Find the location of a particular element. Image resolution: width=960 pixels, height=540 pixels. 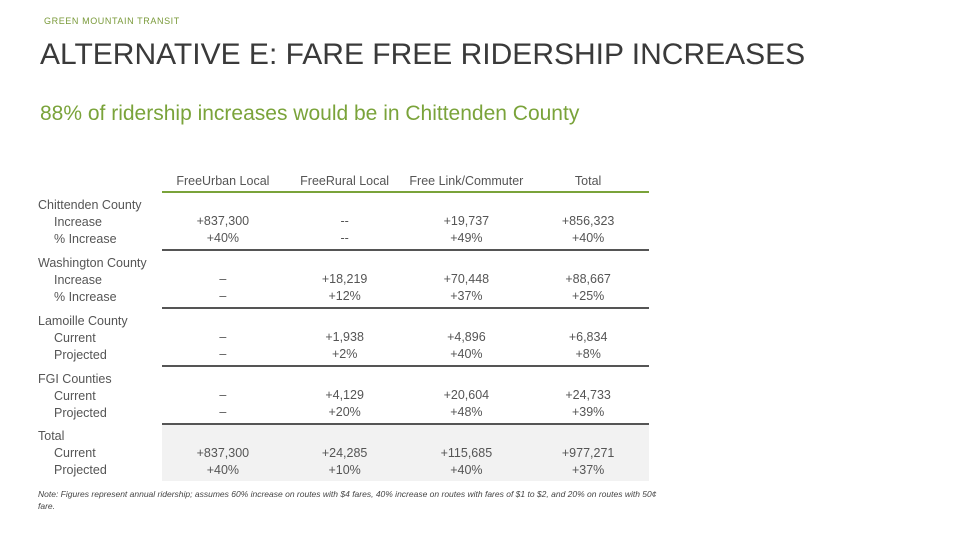

table-cell: +20,604 +48% is located at coordinates (466, 395).